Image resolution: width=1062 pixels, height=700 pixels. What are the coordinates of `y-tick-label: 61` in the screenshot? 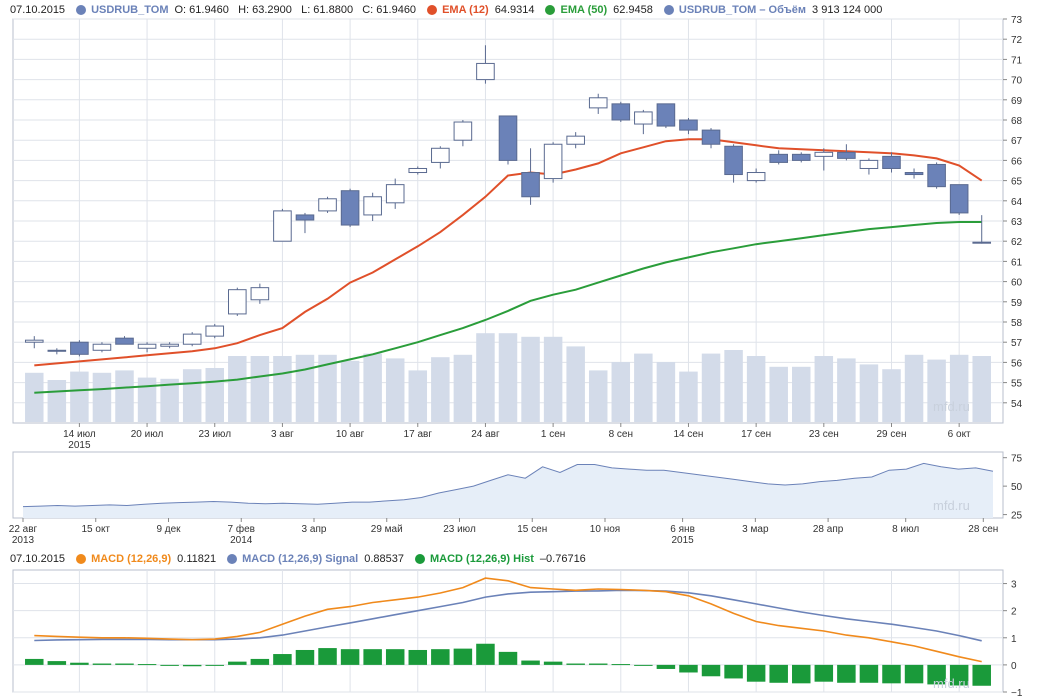 It's located at (1017, 262).